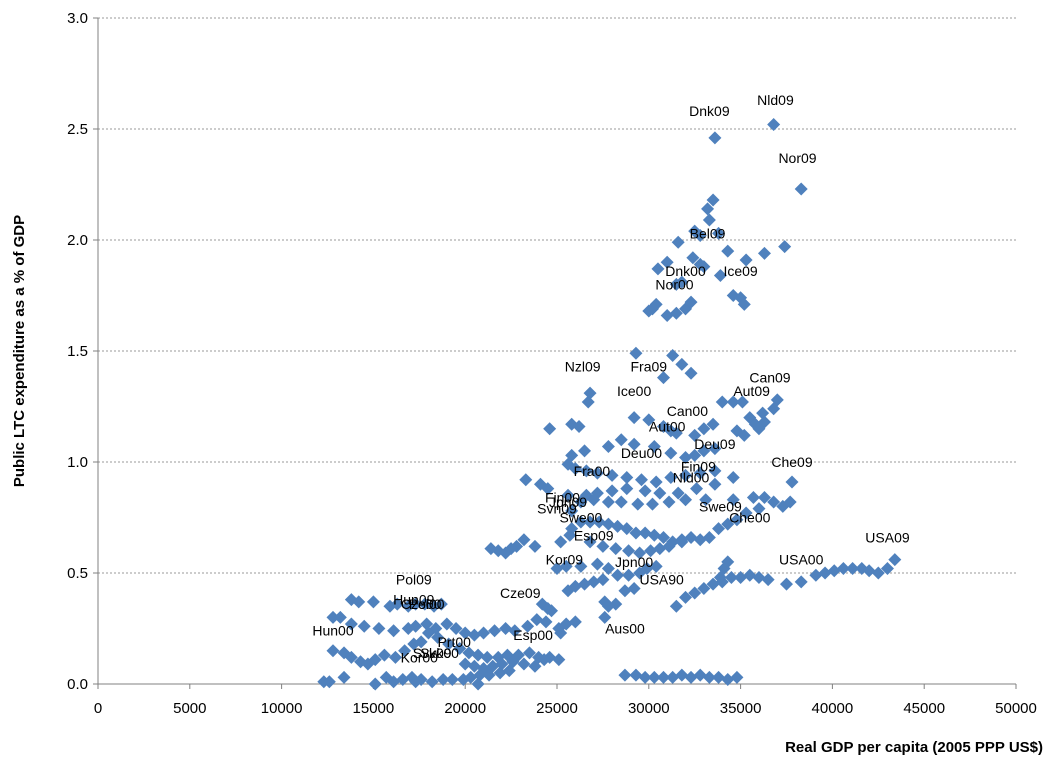  What do you see at coordinates (557, 509) in the screenshot?
I see `point-label: Svn09` at bounding box center [557, 509].